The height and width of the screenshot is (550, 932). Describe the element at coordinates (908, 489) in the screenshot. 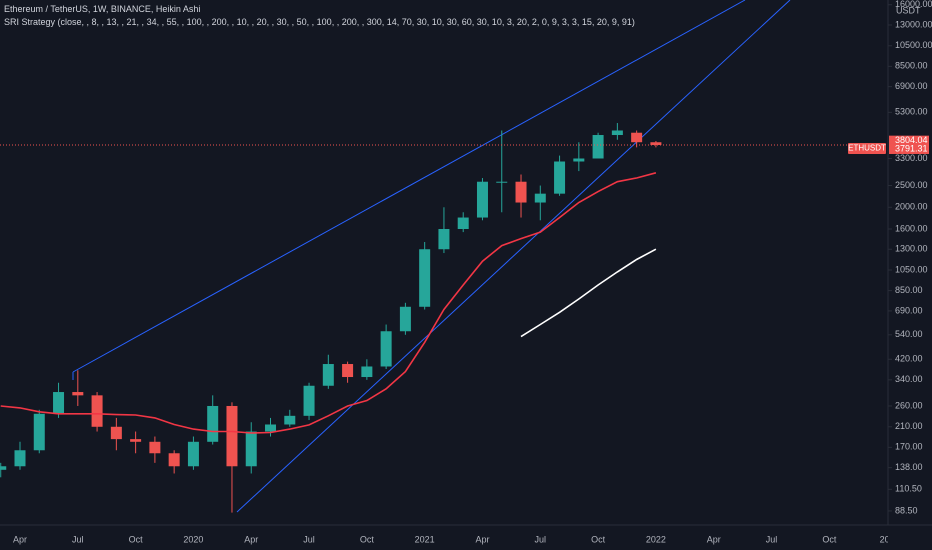

I see `y-tick-label: 110.50` at that location.